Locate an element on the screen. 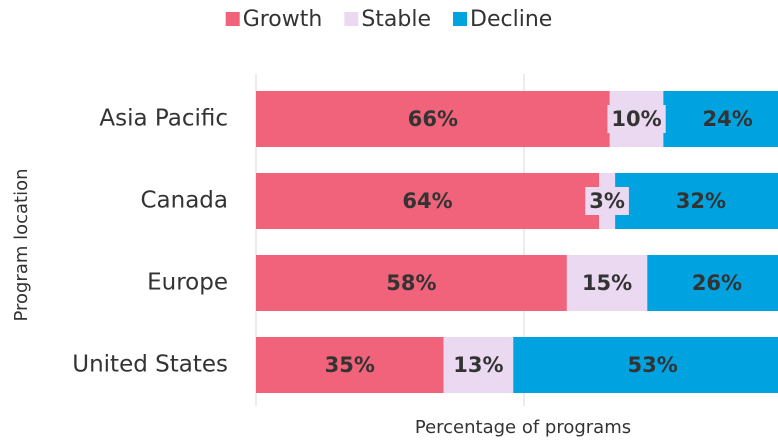 This screenshot has width=778, height=440. data-label: 32% is located at coordinates (701, 201).